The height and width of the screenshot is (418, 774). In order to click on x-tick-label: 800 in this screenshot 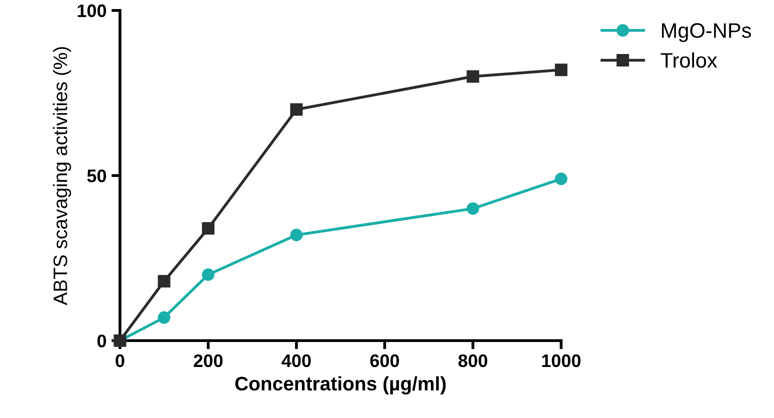, I will do `click(473, 361)`.